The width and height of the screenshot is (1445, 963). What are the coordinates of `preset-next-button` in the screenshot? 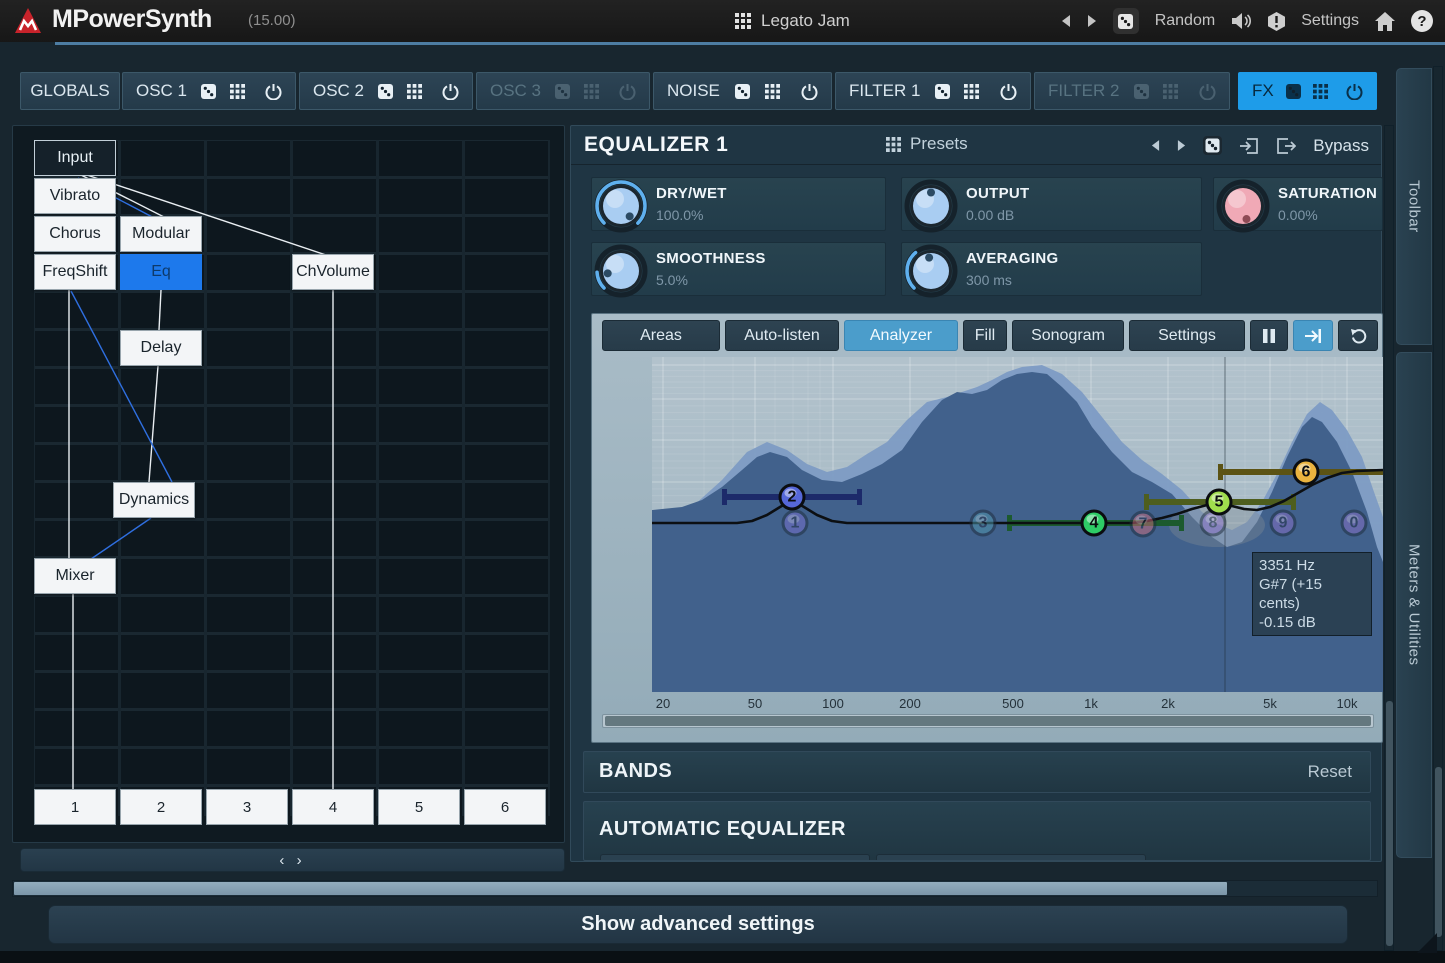 It's located at (1092, 21).